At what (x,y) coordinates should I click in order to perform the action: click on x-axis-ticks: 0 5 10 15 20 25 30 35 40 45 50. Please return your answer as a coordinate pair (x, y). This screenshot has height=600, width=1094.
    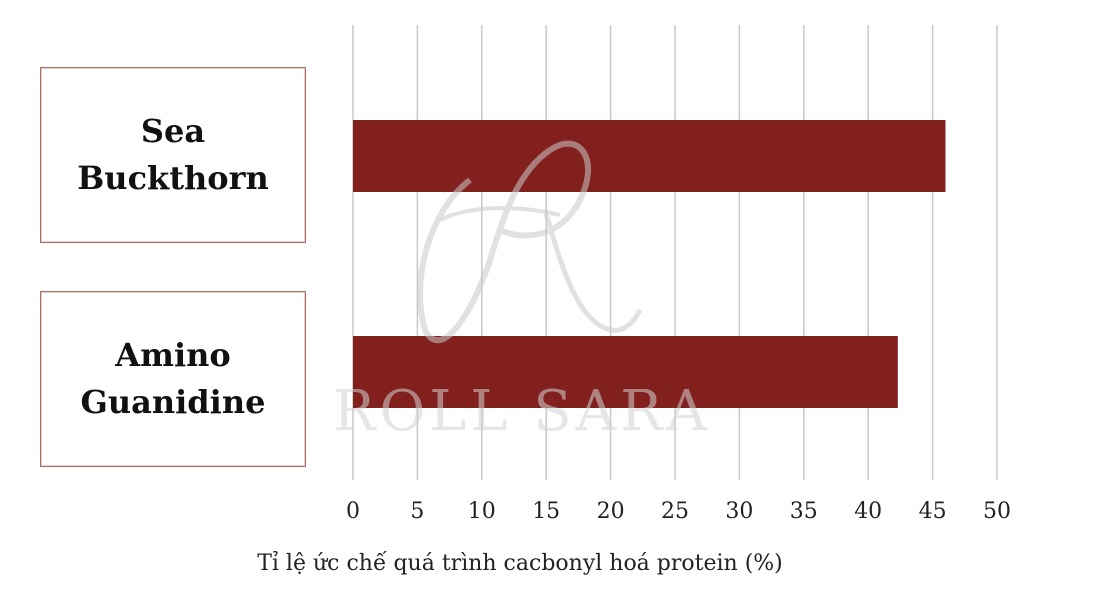
    Looking at the image, I should click on (678, 511).